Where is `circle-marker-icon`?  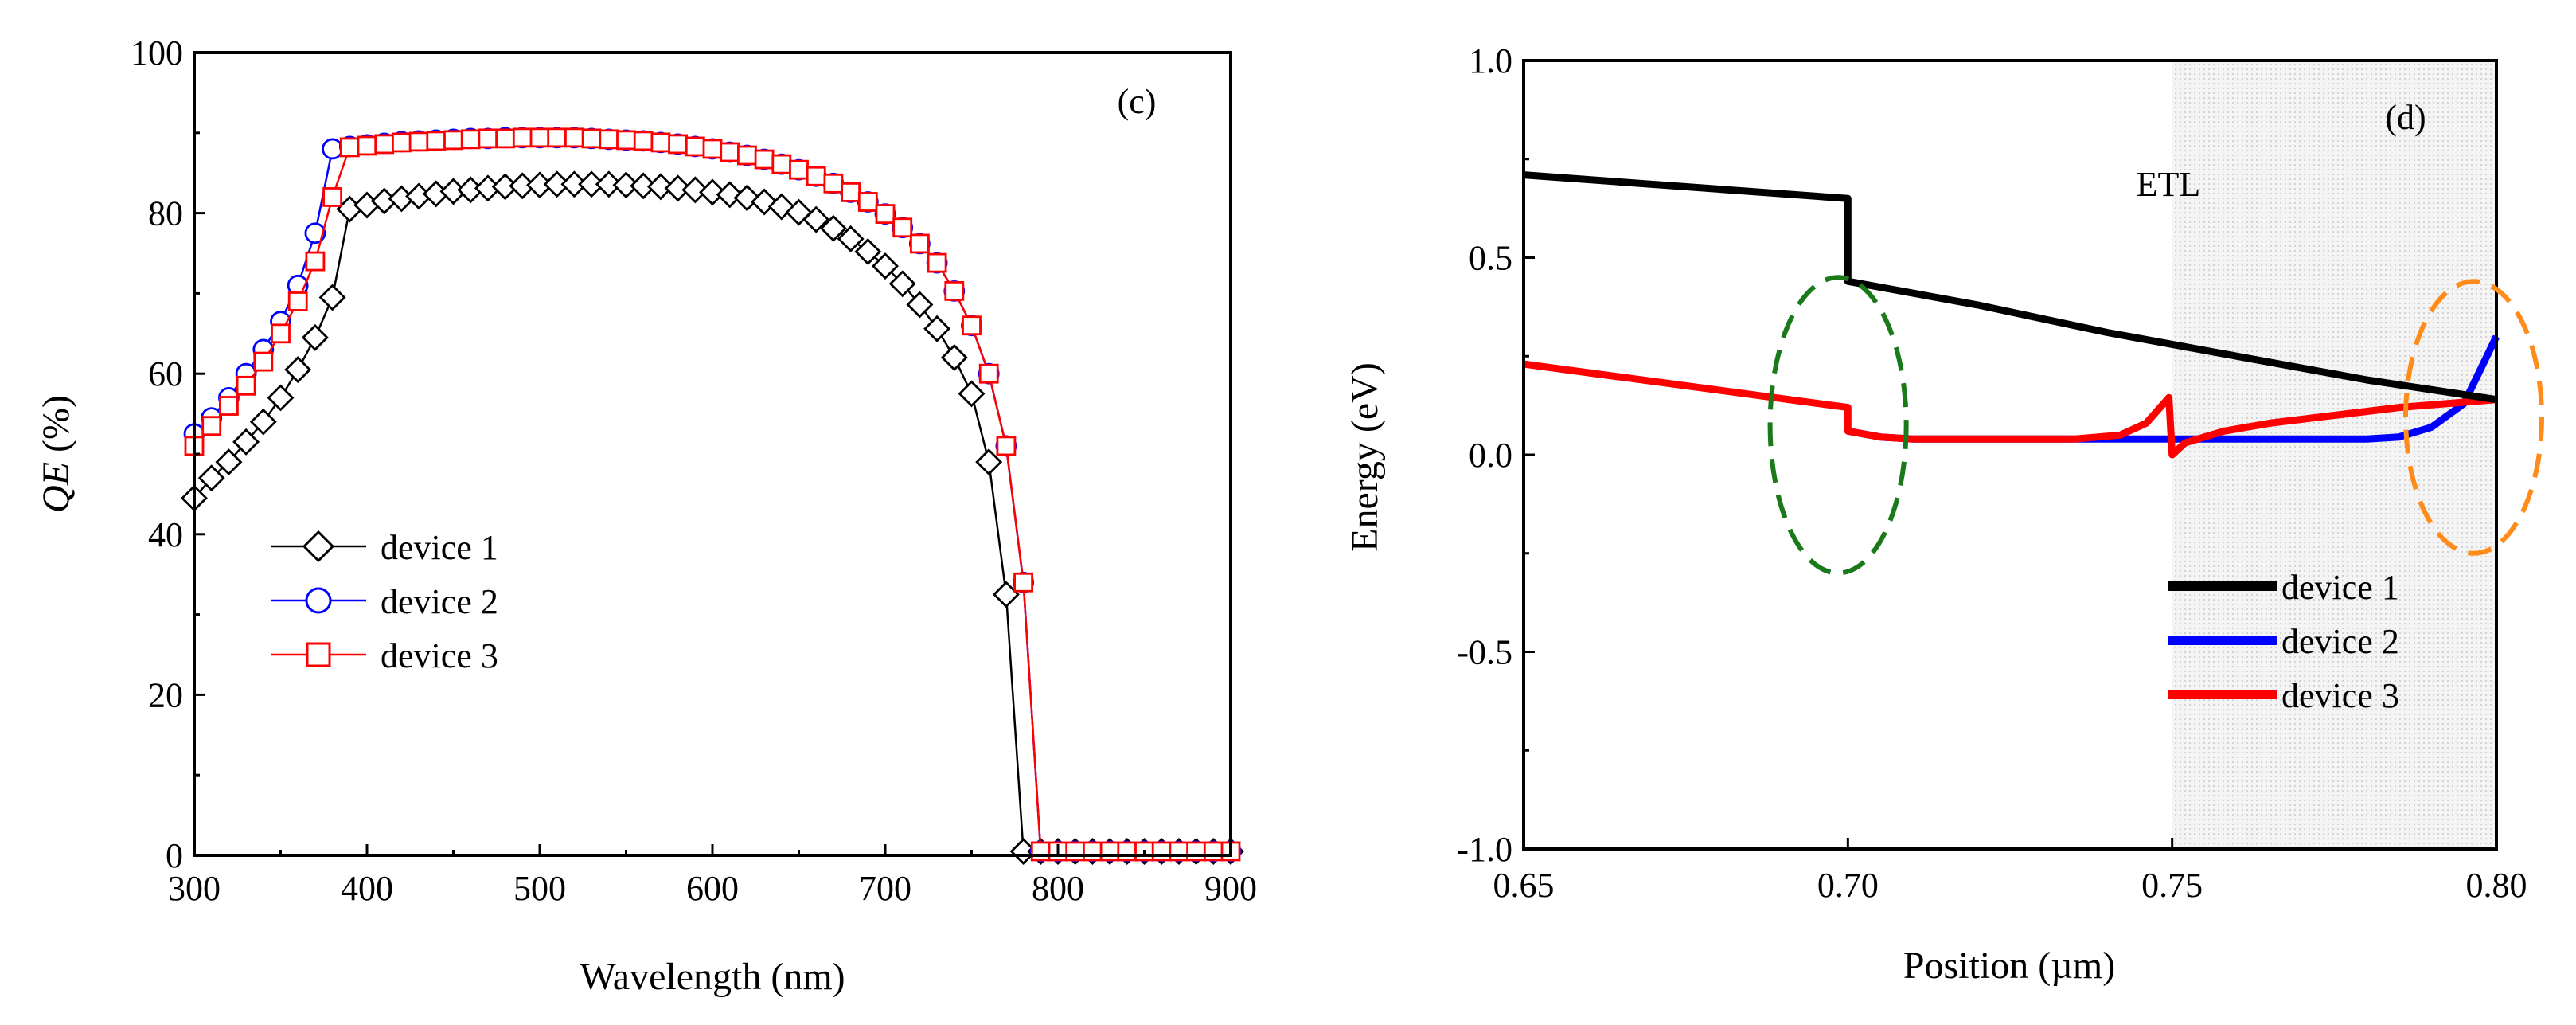 circle-marker-icon is located at coordinates (318, 600).